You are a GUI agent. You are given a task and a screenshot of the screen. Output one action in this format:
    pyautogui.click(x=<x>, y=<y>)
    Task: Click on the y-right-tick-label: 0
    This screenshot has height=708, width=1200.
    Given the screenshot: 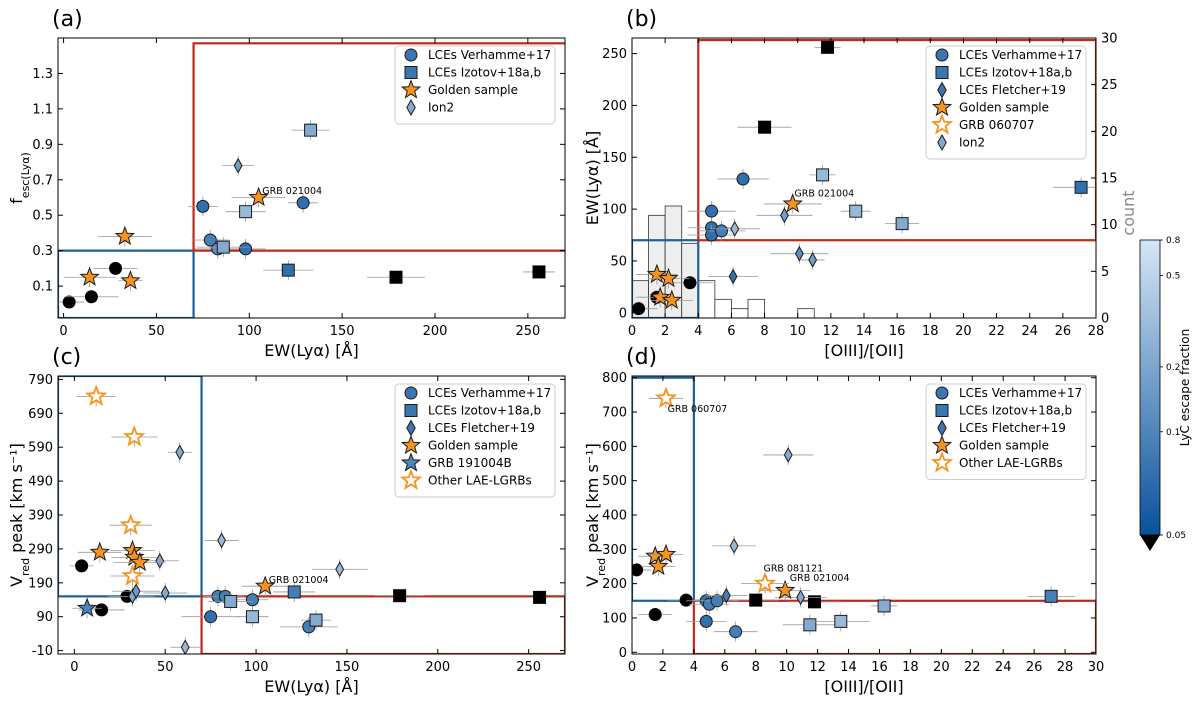 What is the action you would take?
    pyautogui.click(x=1105, y=319)
    